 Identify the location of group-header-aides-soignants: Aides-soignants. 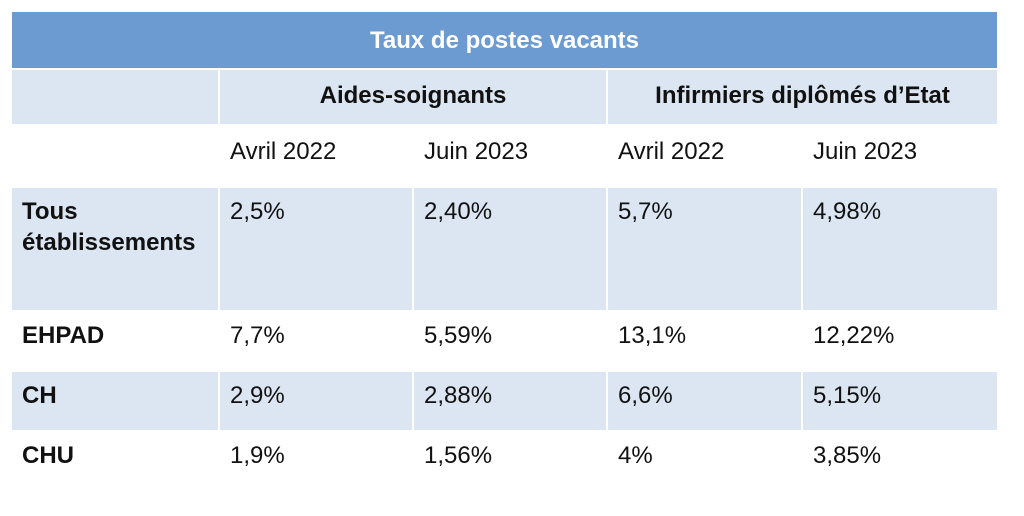
(413, 97).